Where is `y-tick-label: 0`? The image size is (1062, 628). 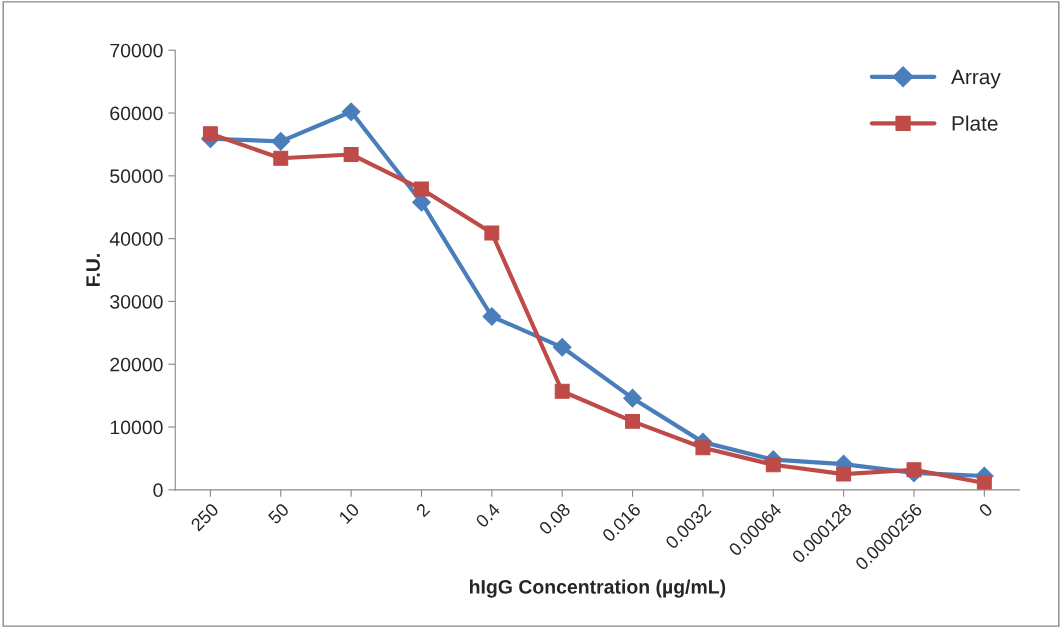
y-tick-label: 0 is located at coordinates (158, 490).